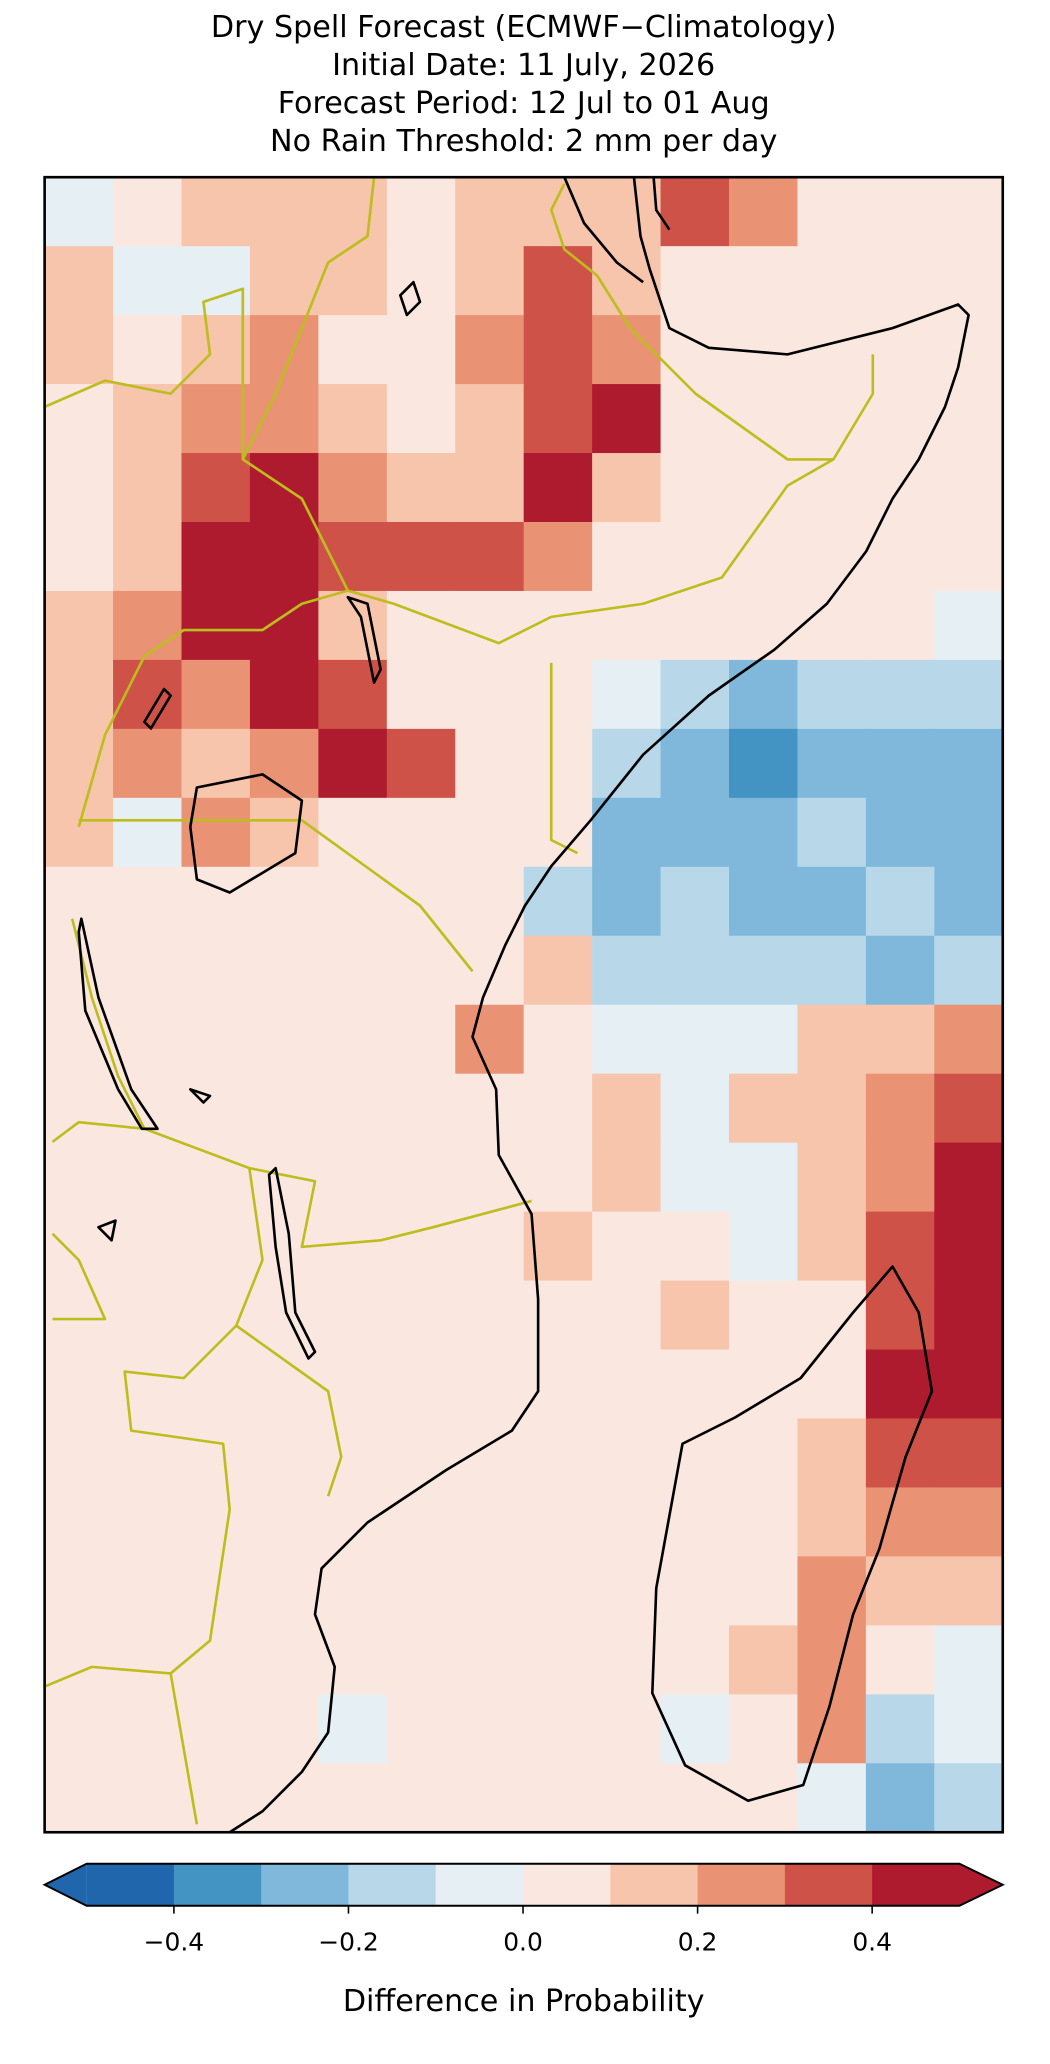  What do you see at coordinates (523, 141) in the screenshot?
I see `title-line: No Rain Threshold: 2 mm per day` at bounding box center [523, 141].